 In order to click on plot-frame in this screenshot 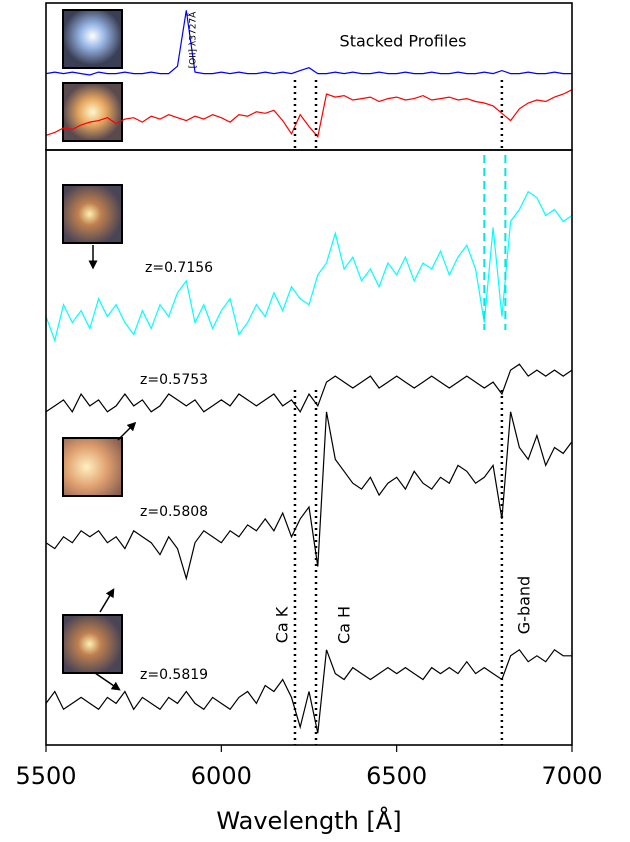, I will do `click(309, 76)`.